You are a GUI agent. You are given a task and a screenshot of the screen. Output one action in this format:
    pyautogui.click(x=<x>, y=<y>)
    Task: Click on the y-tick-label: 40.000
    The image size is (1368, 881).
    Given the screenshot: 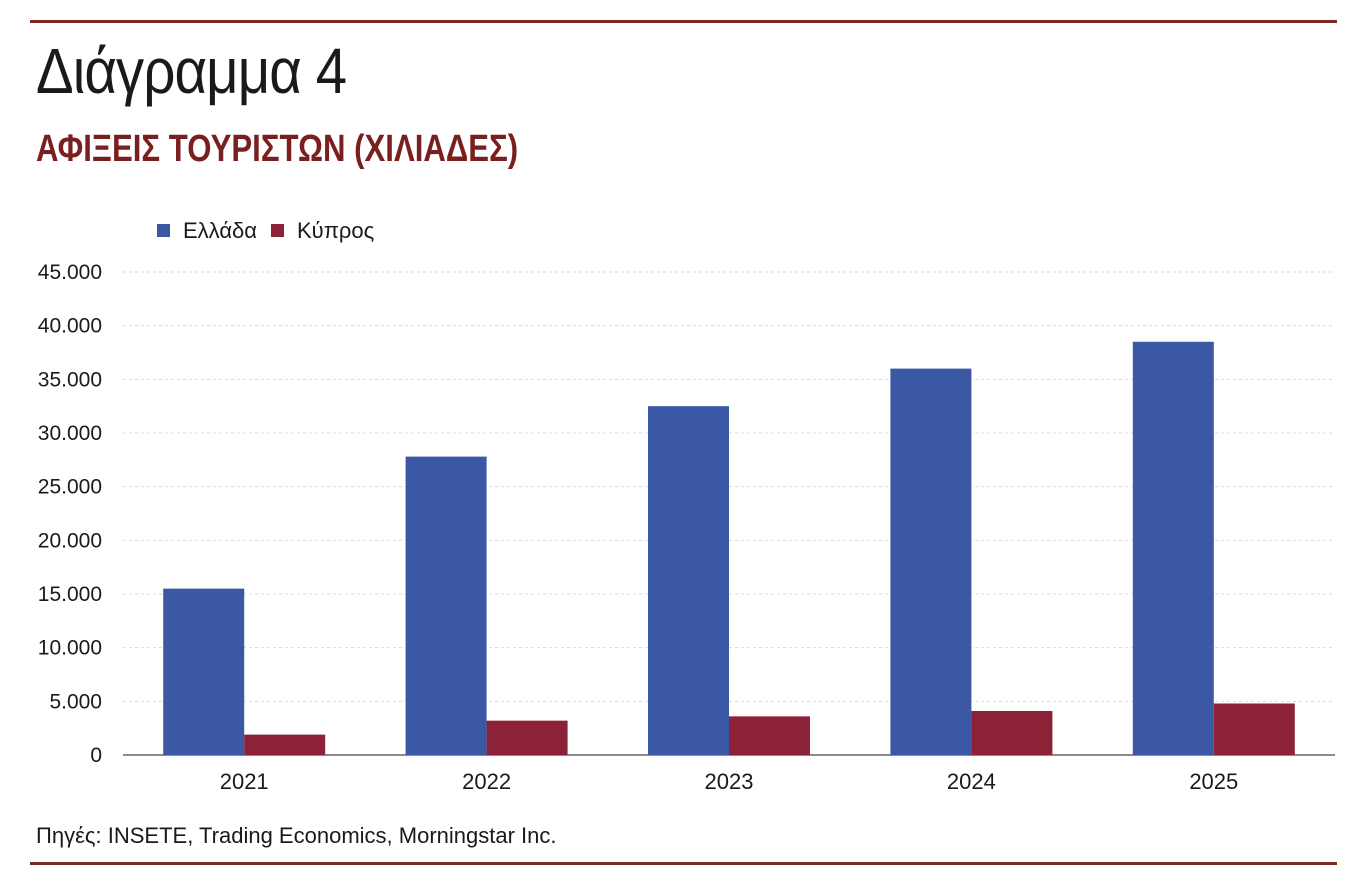 What is the action you would take?
    pyautogui.click(x=70, y=326)
    